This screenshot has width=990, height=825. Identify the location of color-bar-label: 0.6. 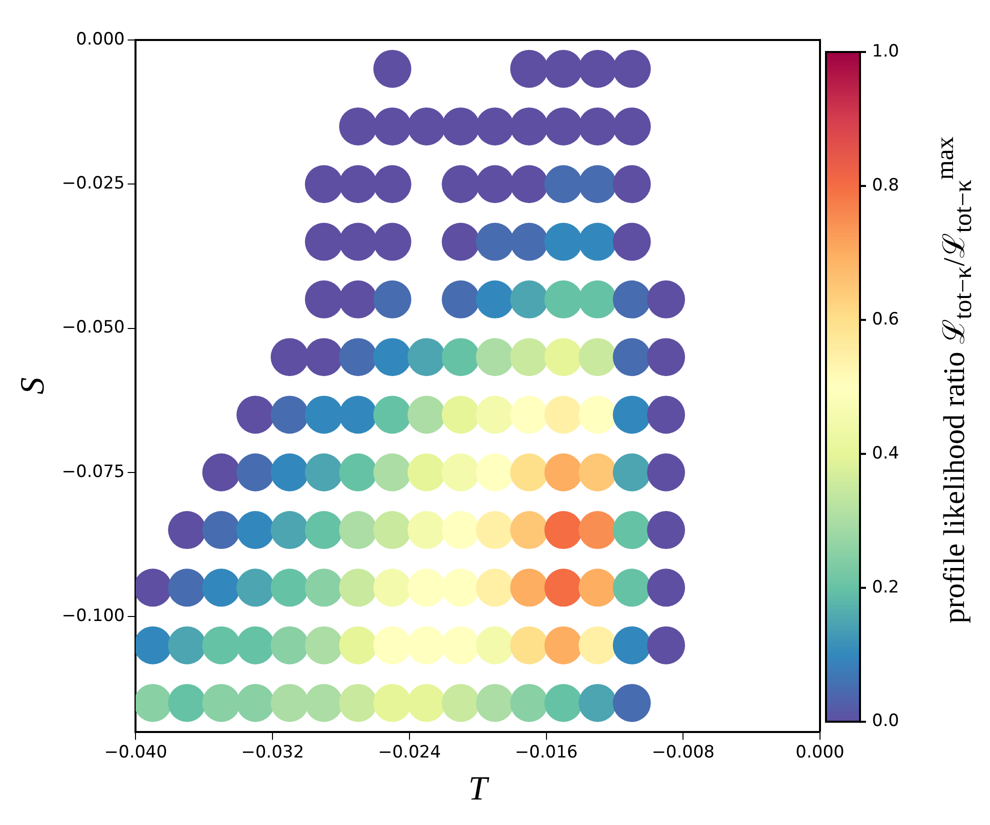
(886, 319).